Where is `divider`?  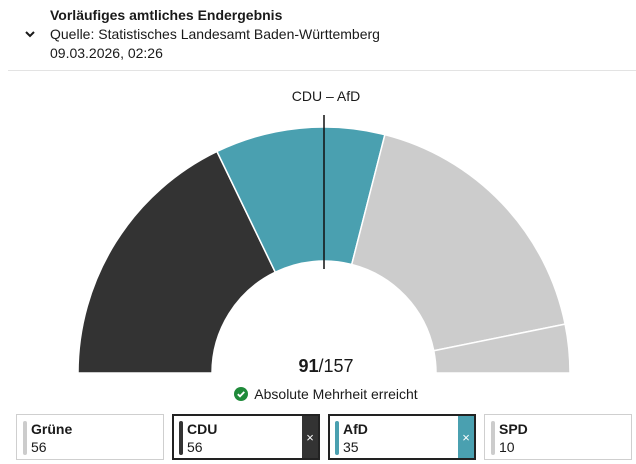
divider is located at coordinates (322, 70).